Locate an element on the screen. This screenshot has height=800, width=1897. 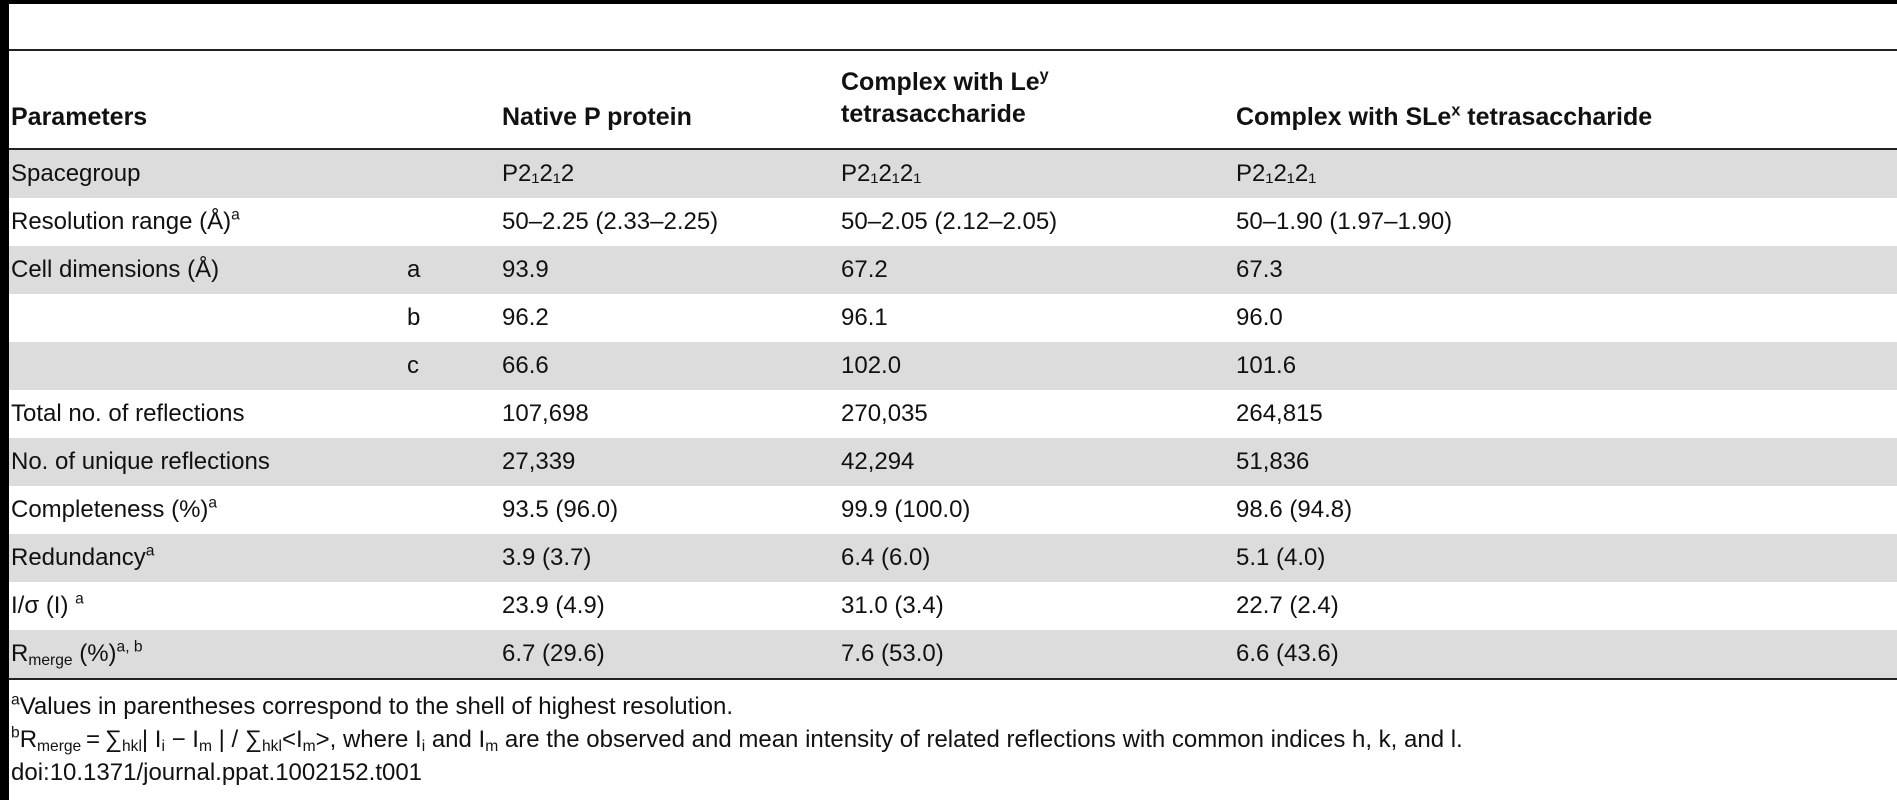
footnote-b-i1: i is located at coordinates (163, 746).